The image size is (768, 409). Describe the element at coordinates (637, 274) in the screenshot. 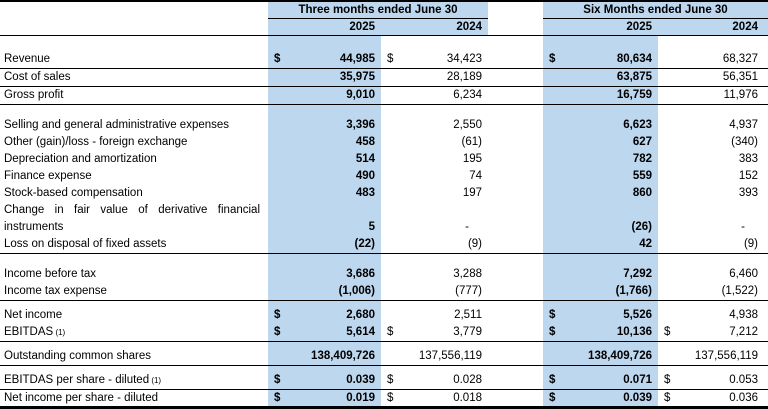

I see `cell-value: 7,292` at that location.